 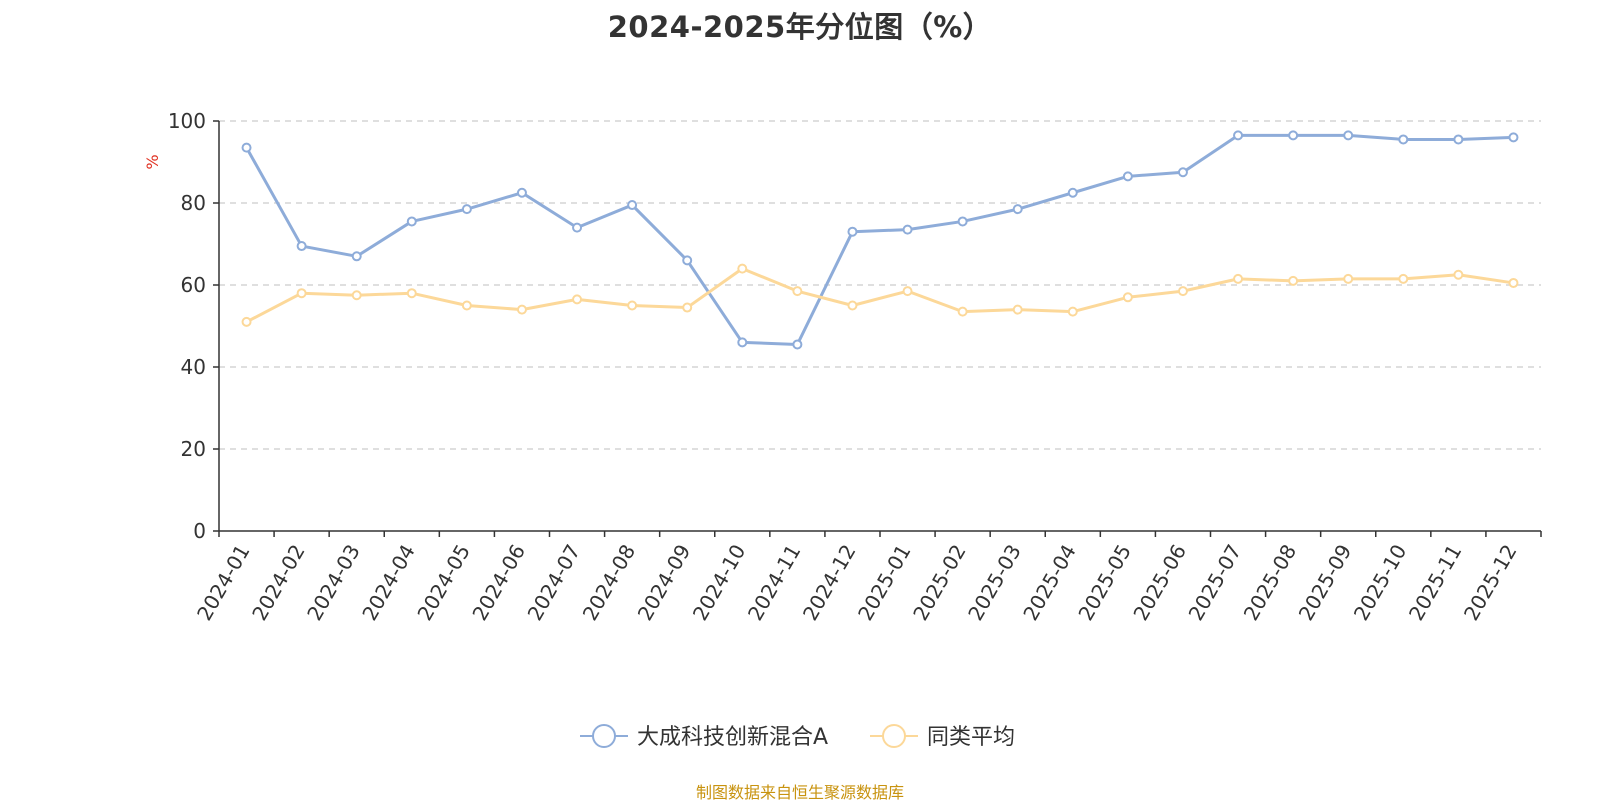 What do you see at coordinates (884, 582) in the screenshot?
I see `x-tick-label: 2025-01` at bounding box center [884, 582].